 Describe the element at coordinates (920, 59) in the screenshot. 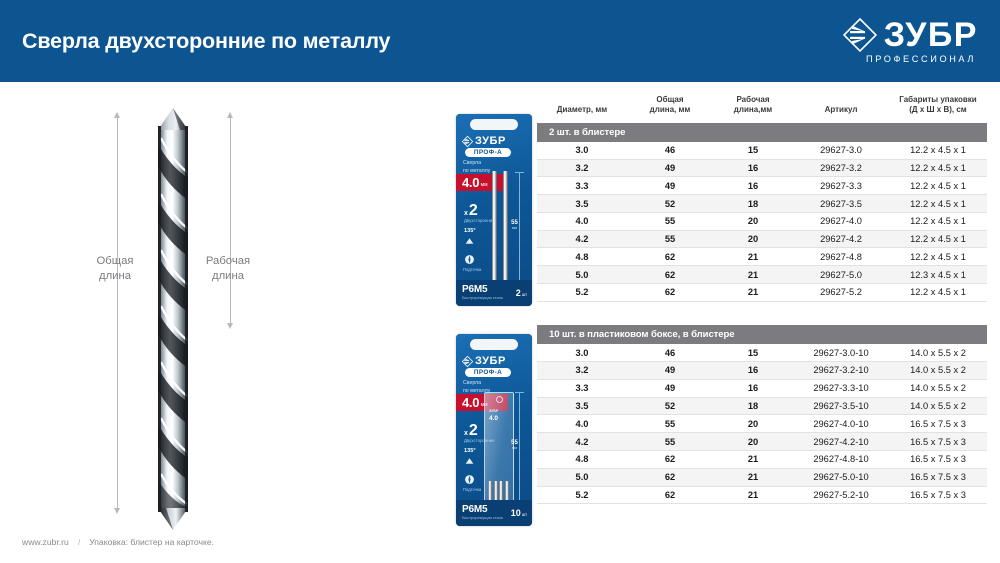

I see `logo-tagline: ПРОФЕССИОНАЛ` at that location.